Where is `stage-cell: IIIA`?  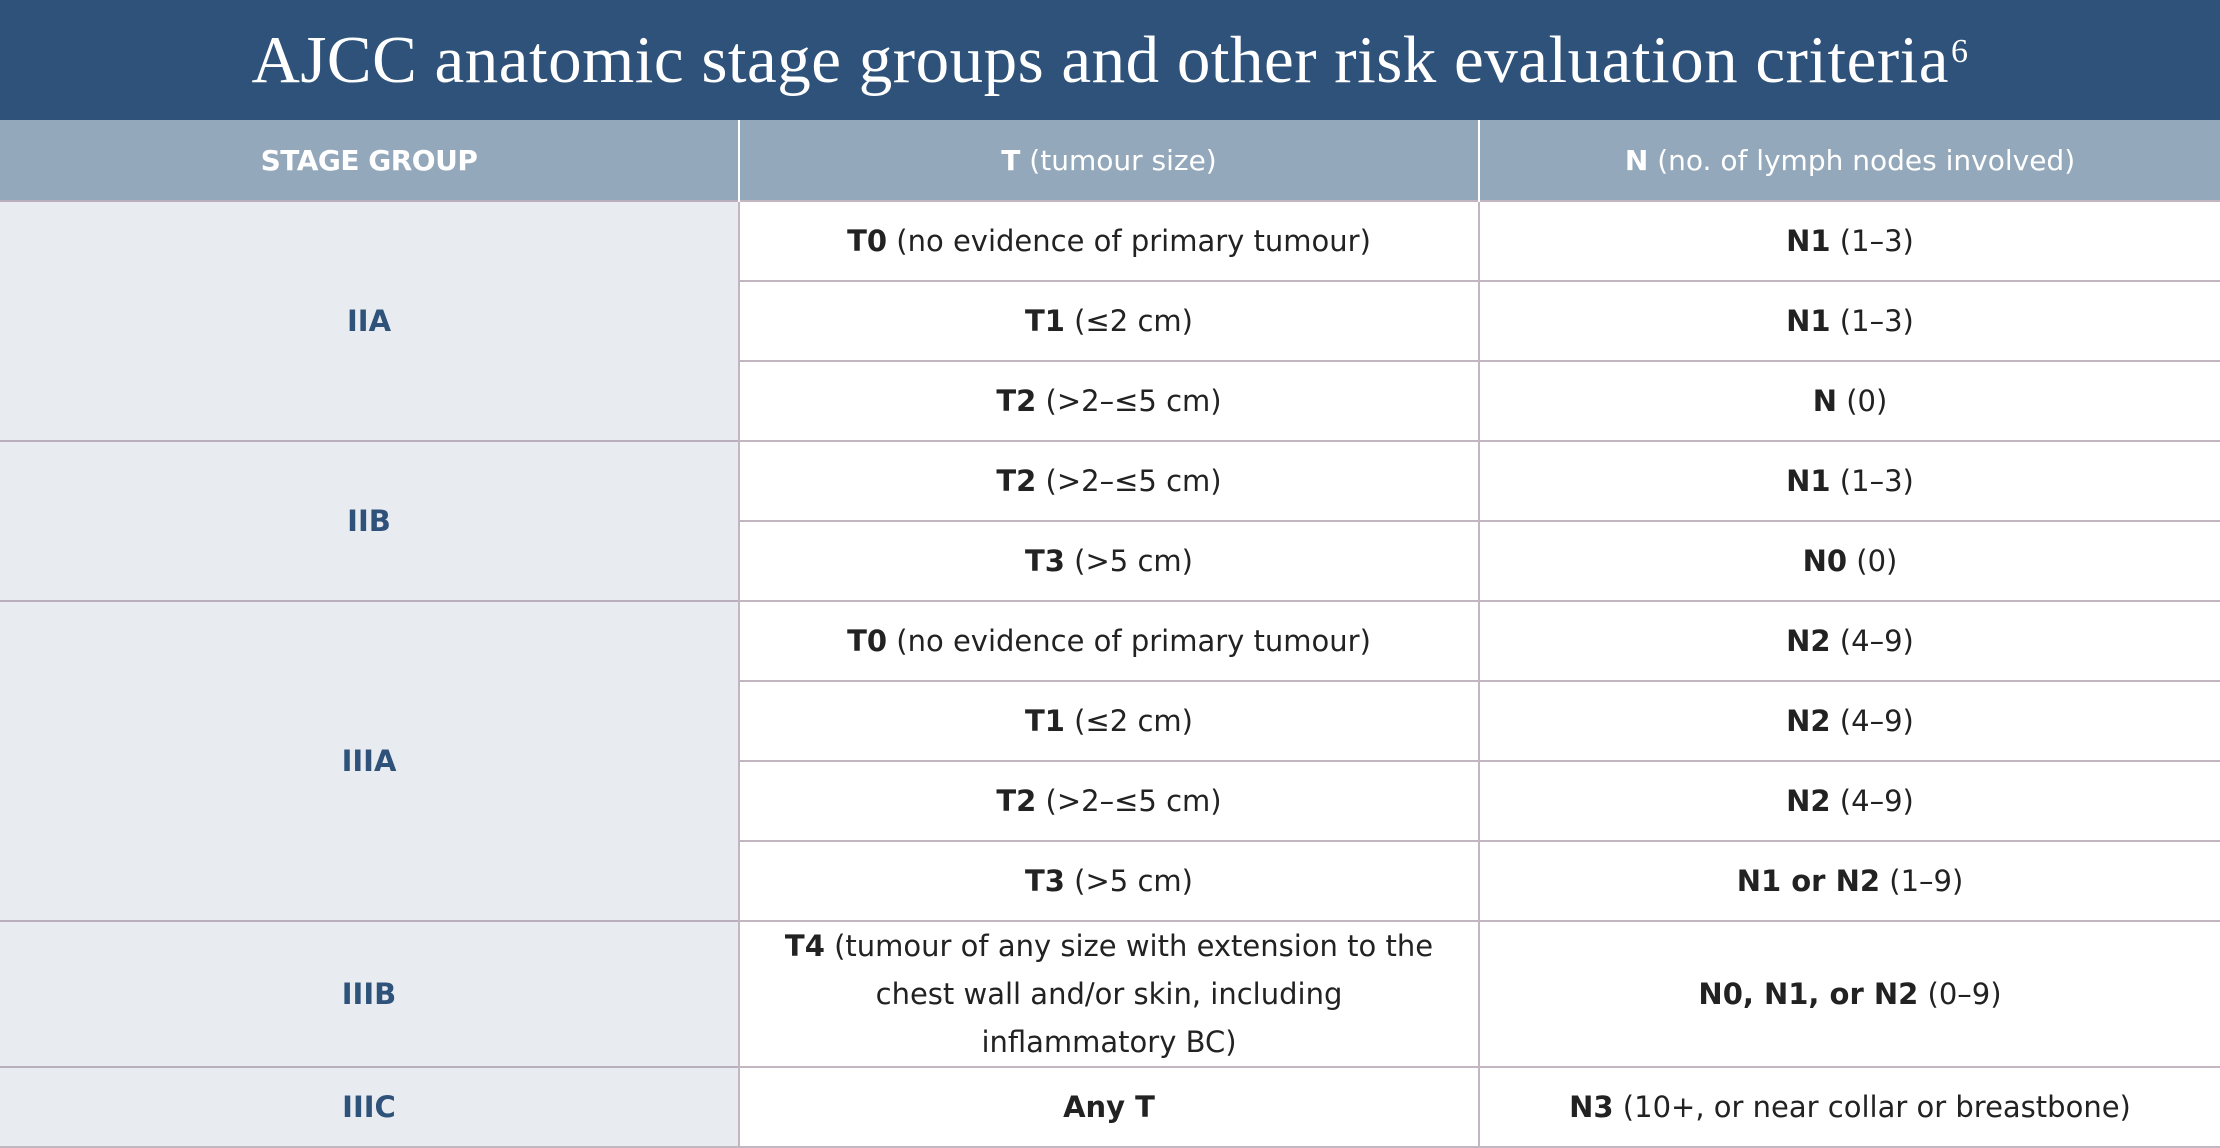 stage-cell: IIIA is located at coordinates (369, 760).